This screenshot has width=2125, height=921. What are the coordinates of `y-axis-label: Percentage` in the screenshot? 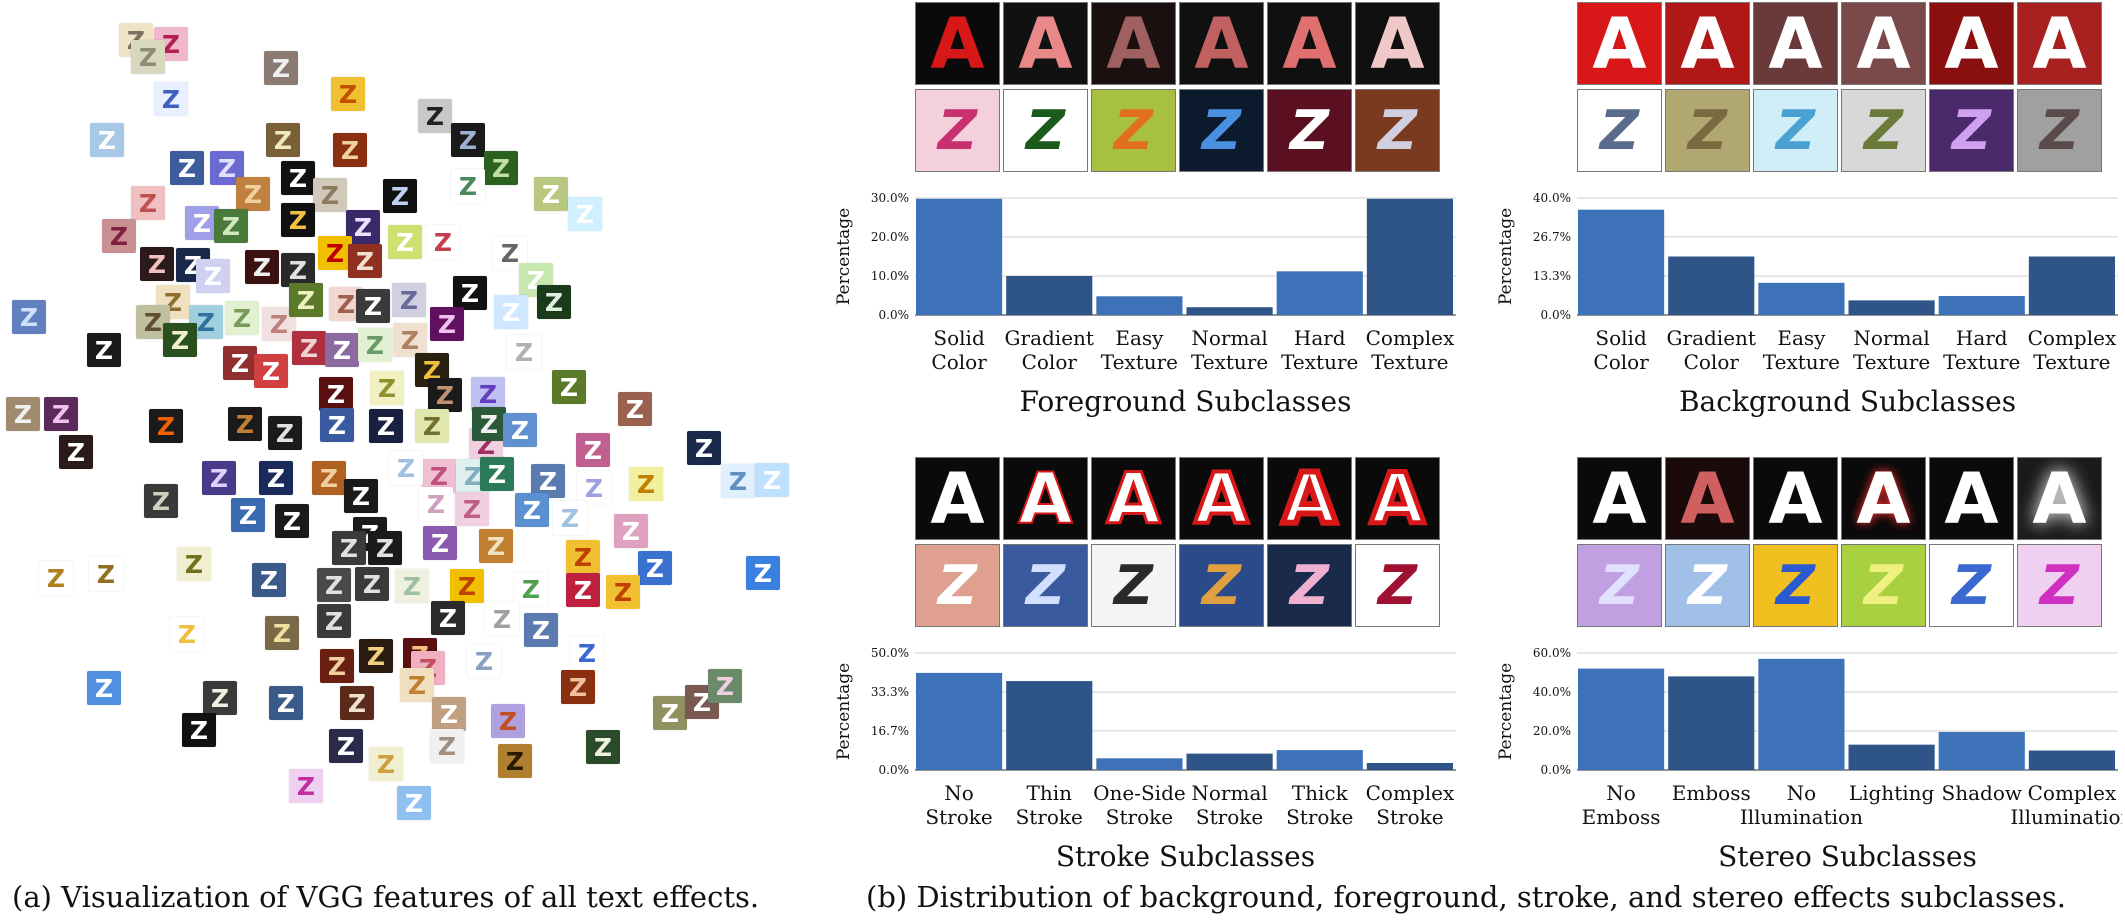 It's located at (844, 256).